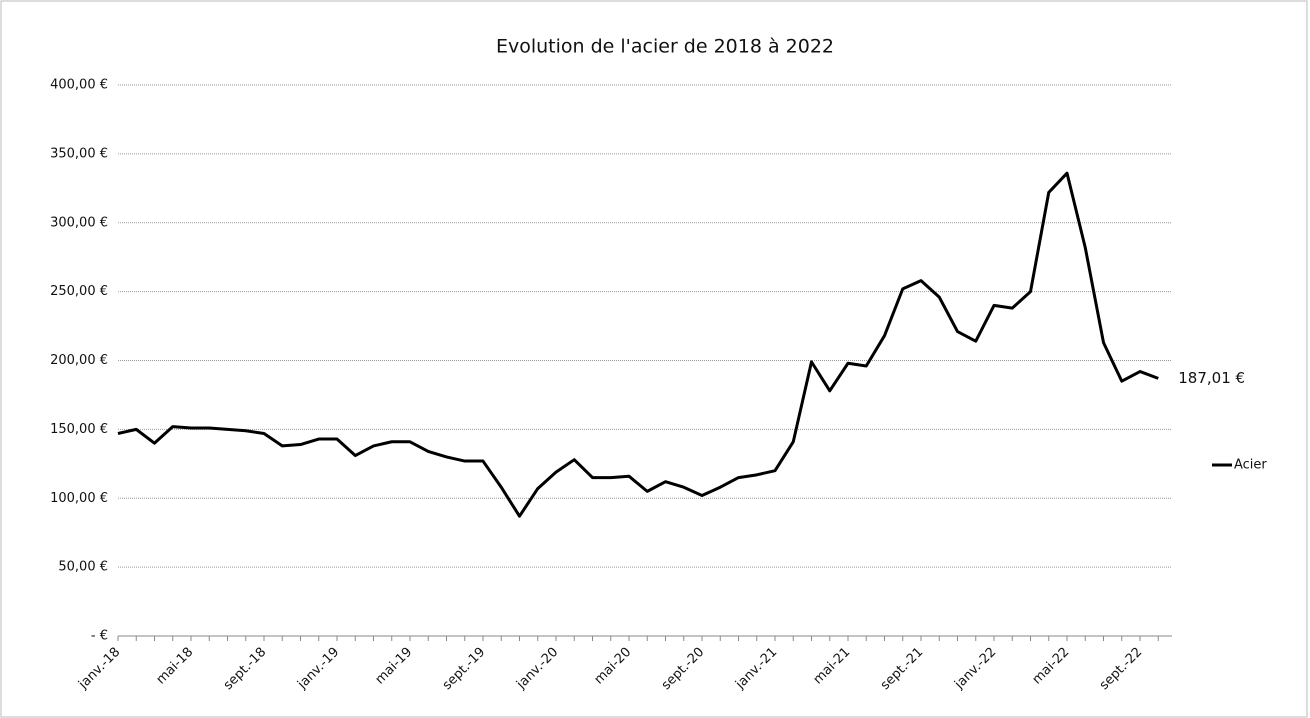 This screenshot has height=718, width=1310. What do you see at coordinates (79, 85) in the screenshot?
I see `y-tick-label: 400,00 €` at bounding box center [79, 85].